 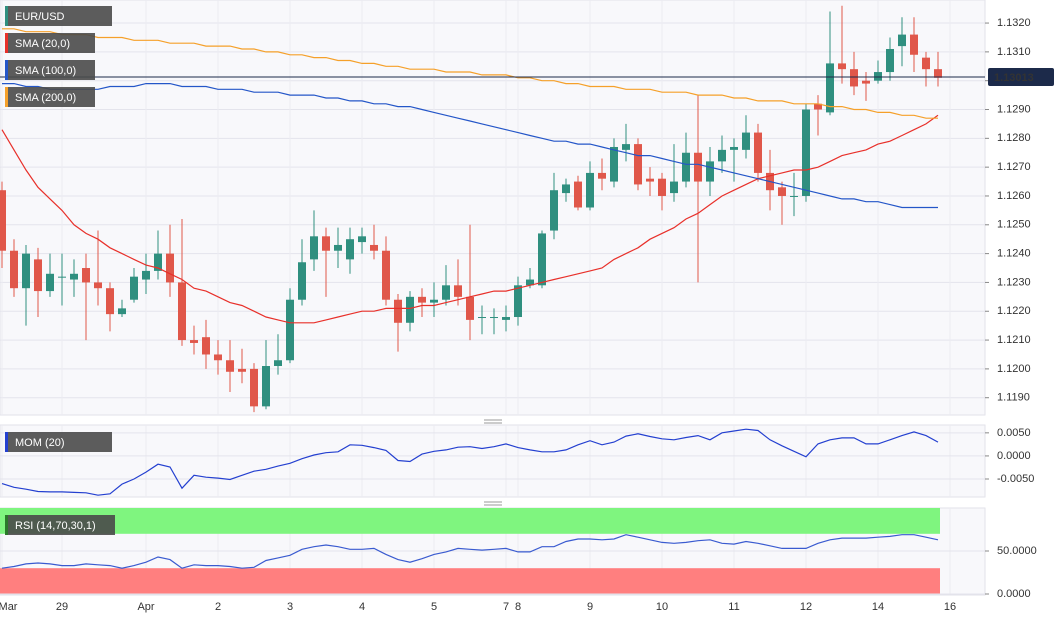 I want to click on resize-handle, so click(x=493, y=462).